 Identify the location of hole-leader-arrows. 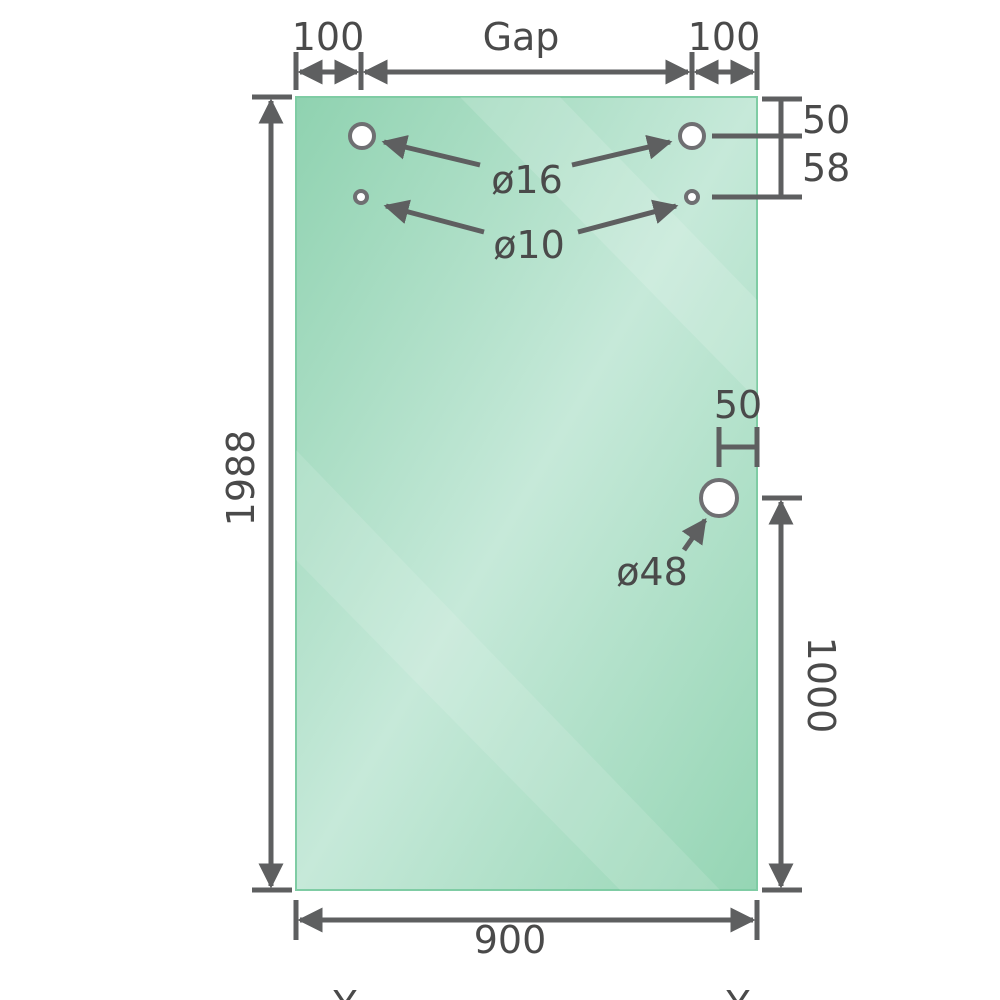
(544, 343).